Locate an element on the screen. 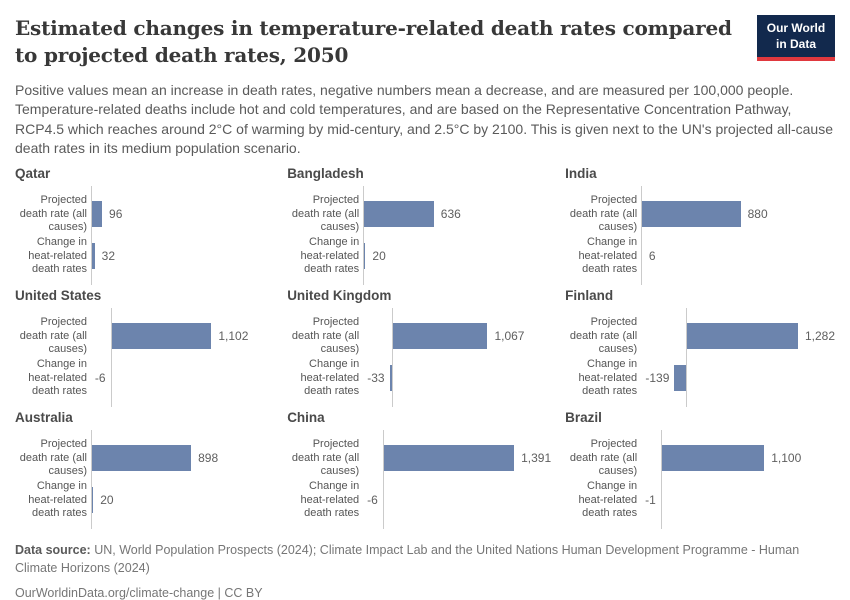  country-title: Australia is located at coordinates (44, 418).